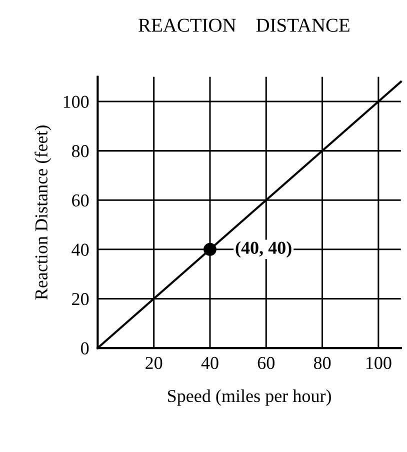 This screenshot has width=407, height=452. Describe the element at coordinates (80, 299) in the screenshot. I see `y-tick-label: 20` at that location.